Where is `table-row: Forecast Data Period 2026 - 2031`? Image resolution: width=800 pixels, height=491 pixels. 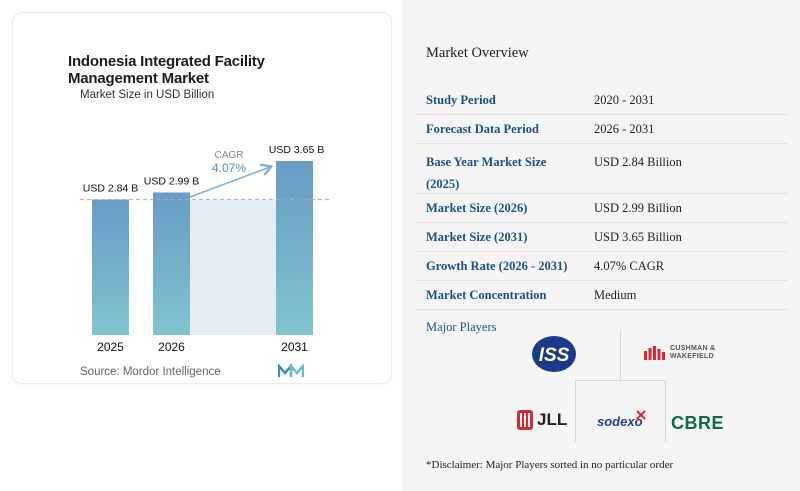
table-row: Forecast Data Period 2026 - 2031 is located at coordinates (602, 129).